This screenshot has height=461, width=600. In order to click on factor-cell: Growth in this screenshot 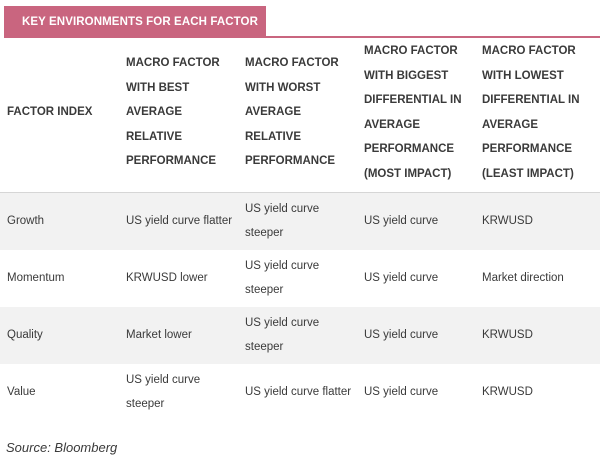, I will do `click(60, 221)`.